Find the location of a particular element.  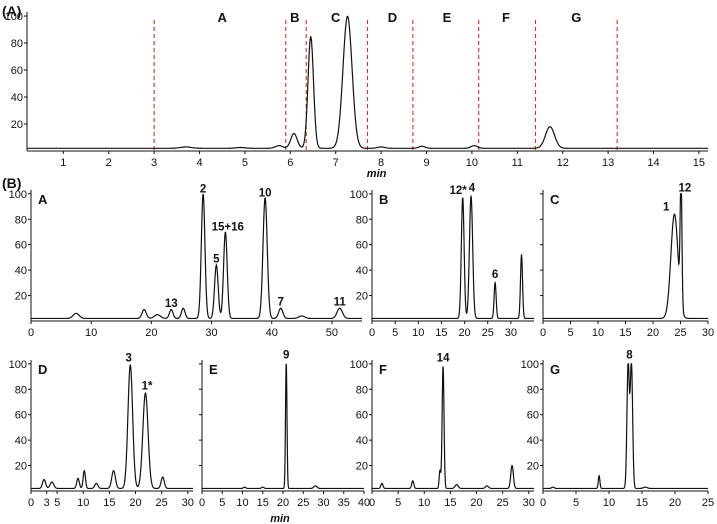

peak-label: 12 is located at coordinates (685, 188).